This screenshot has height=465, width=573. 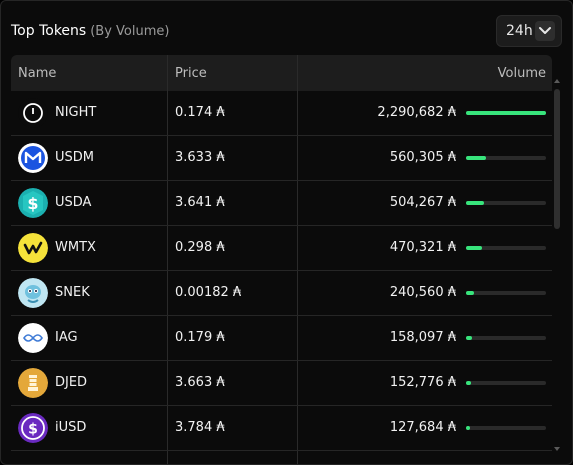 I want to click on period-value: 24h, so click(x=519, y=31).